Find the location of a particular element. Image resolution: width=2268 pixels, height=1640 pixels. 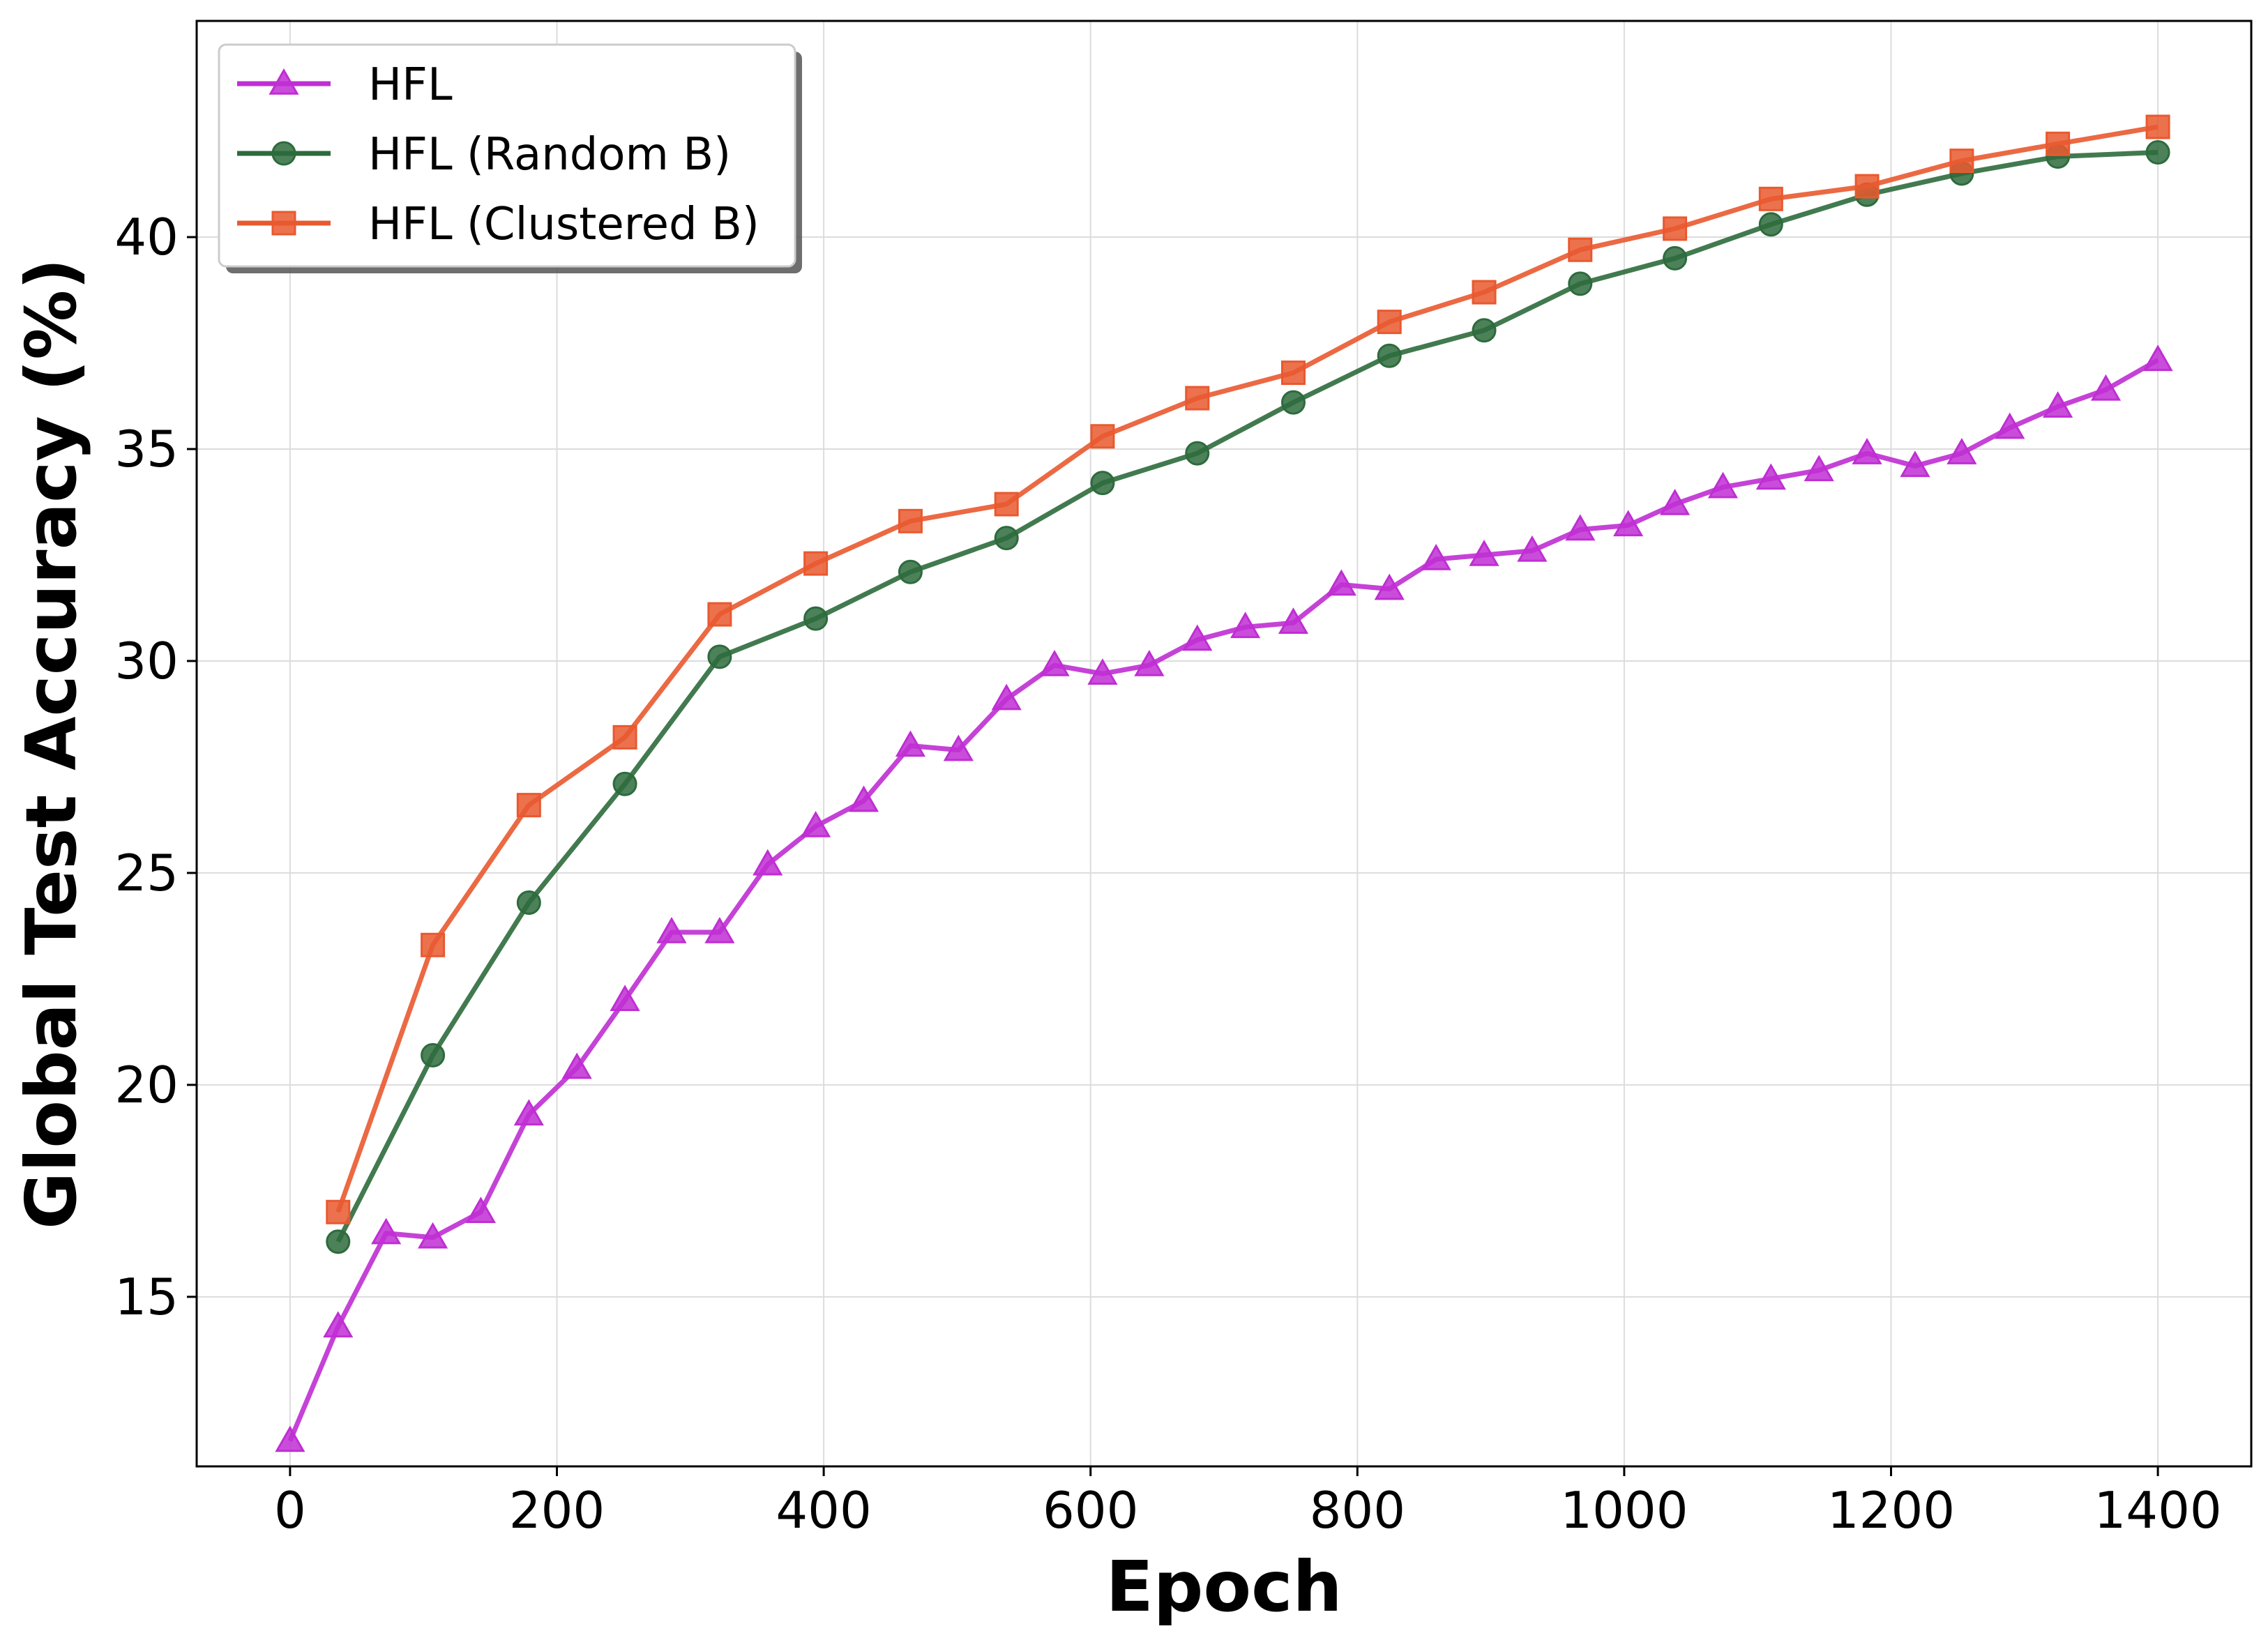

legend-item-3: HFL (Clustered B) is located at coordinates (498, 224).